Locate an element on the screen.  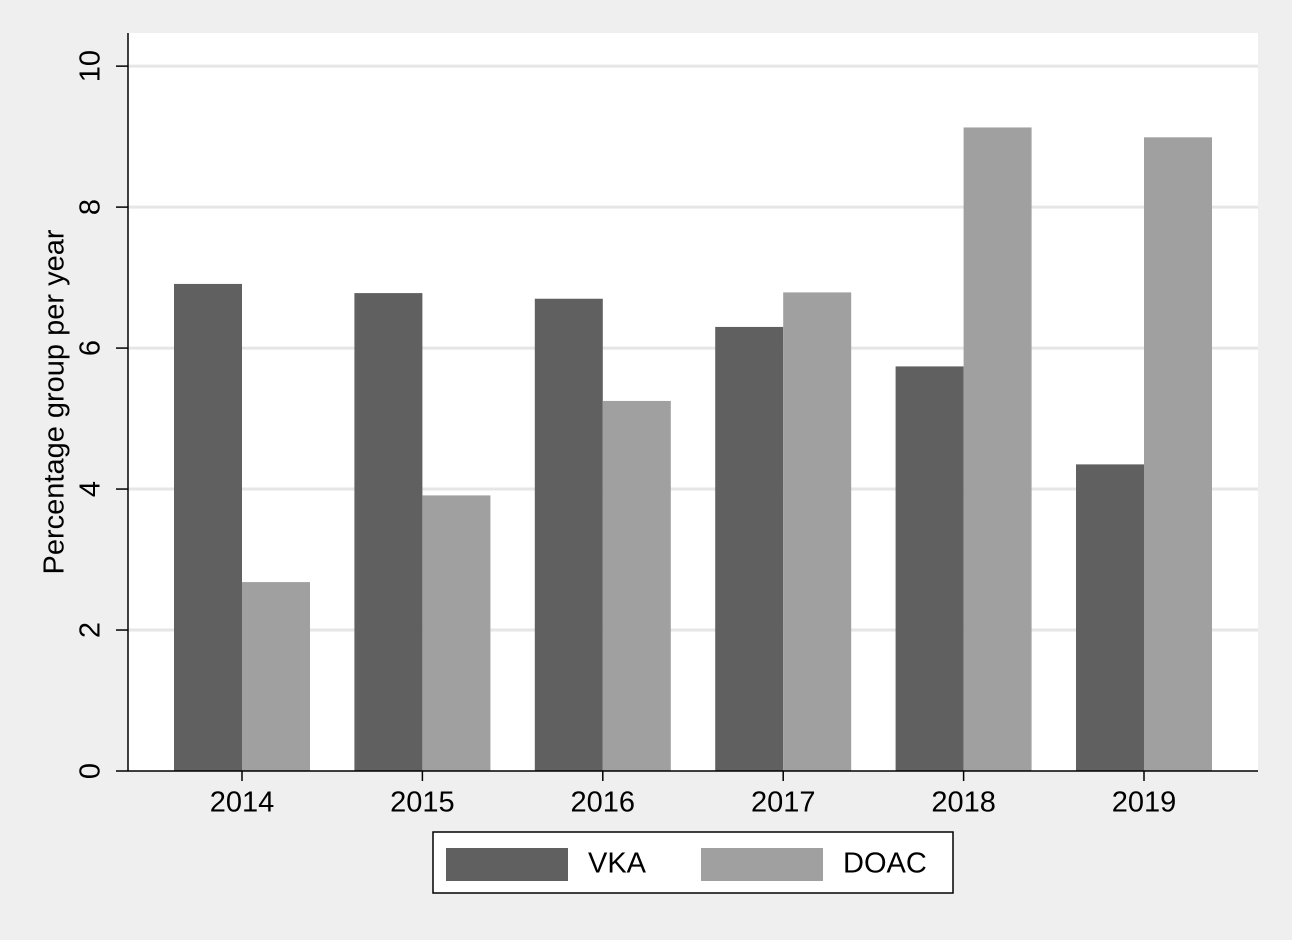
x-tick-label: 2017 is located at coordinates (783, 803).